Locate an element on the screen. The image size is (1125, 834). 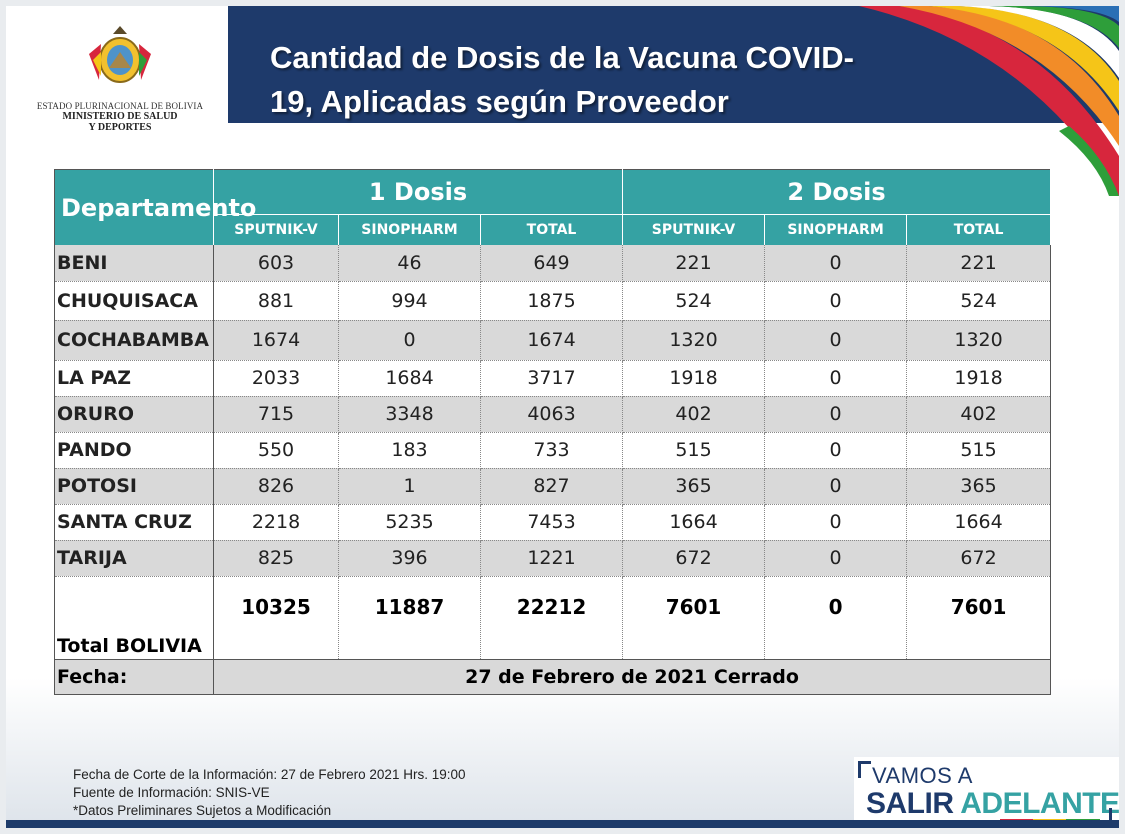
department-cell: COCHABAMBA is located at coordinates (134, 340).